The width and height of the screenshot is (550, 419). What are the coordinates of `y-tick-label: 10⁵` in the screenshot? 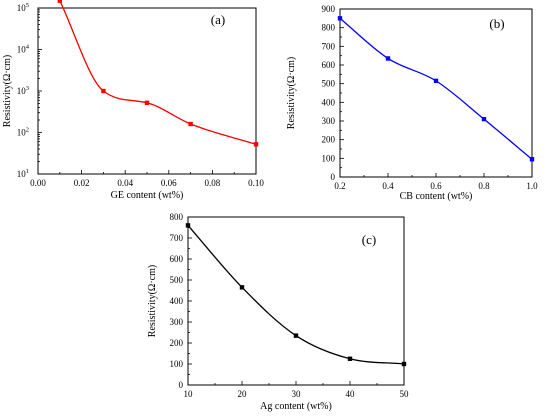 It's located at (23, 7).